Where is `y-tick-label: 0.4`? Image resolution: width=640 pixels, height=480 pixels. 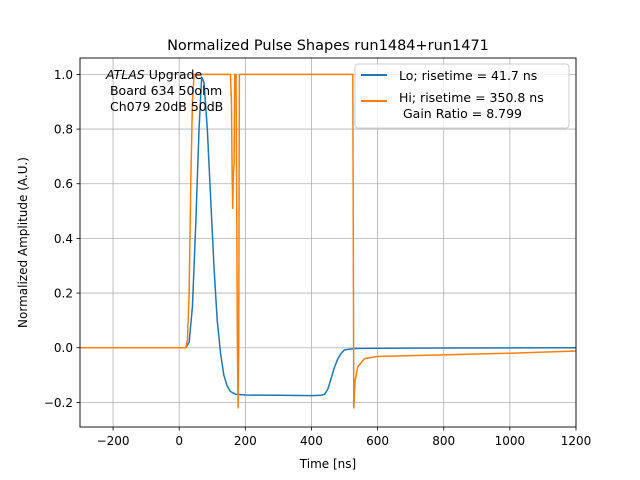
y-tick-label: 0.4 is located at coordinates (63, 239).